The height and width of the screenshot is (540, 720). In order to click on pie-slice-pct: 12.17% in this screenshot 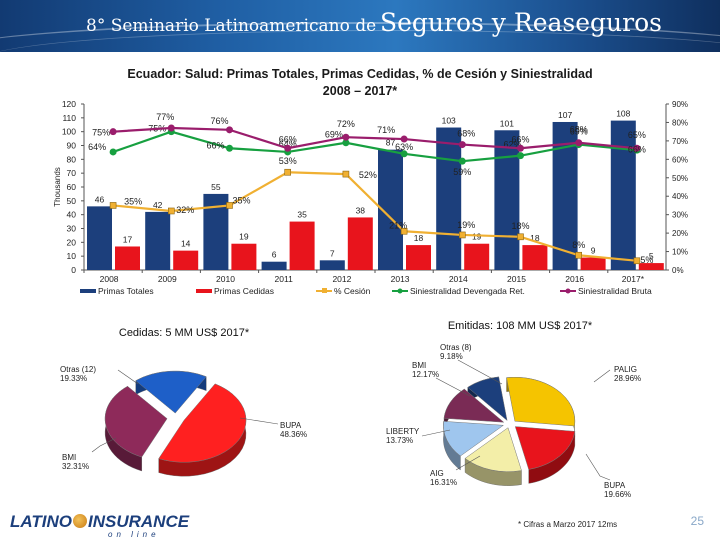, I will do `click(425, 374)`.